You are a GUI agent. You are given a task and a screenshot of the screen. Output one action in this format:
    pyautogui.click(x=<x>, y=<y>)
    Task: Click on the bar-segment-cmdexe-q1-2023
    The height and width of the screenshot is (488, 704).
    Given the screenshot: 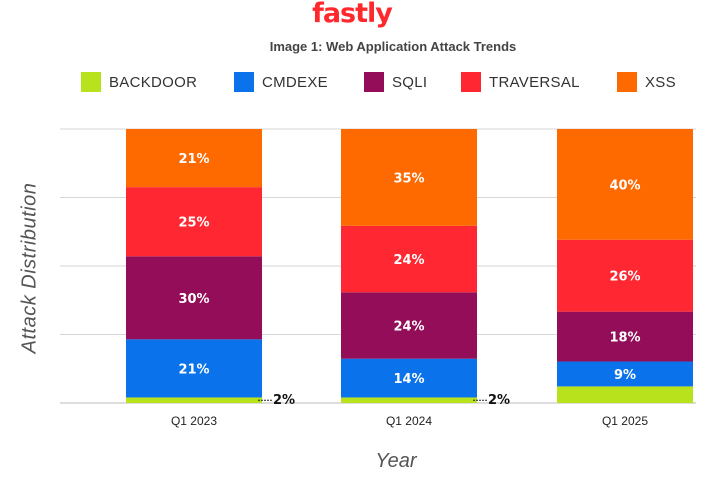 What is the action you would take?
    pyautogui.click(x=194, y=368)
    